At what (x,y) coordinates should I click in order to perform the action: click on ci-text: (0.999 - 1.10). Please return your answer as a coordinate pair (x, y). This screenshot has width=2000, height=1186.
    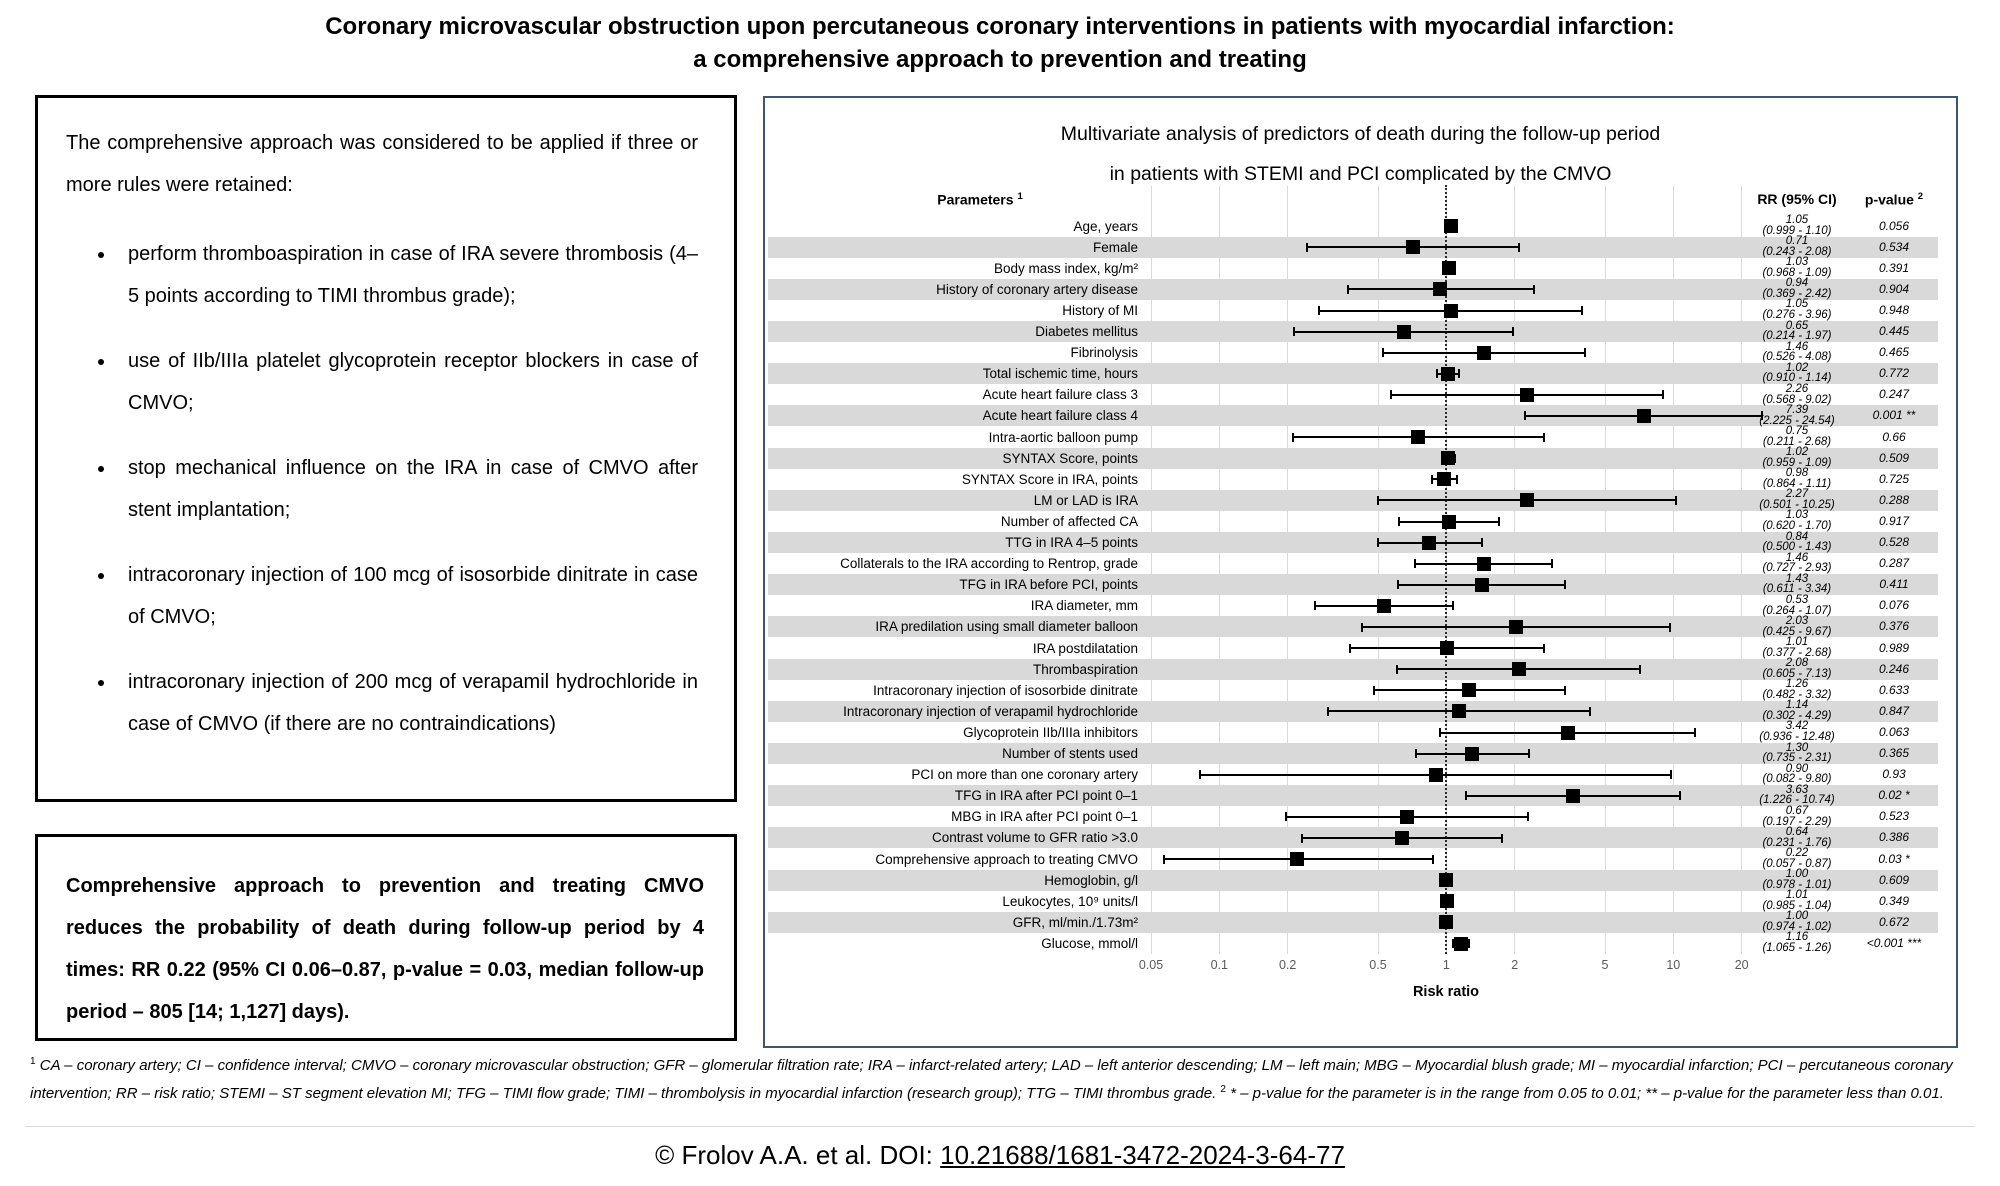
    Looking at the image, I should click on (1797, 230).